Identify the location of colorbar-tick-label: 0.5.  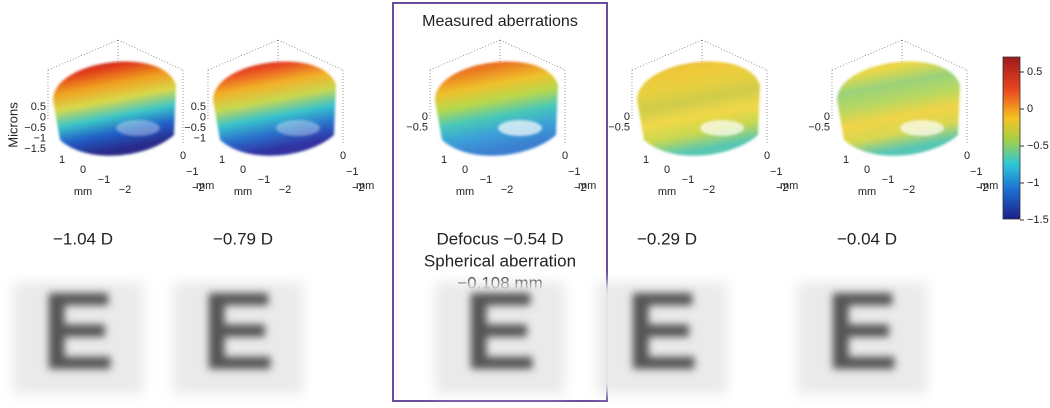
(1034, 72).